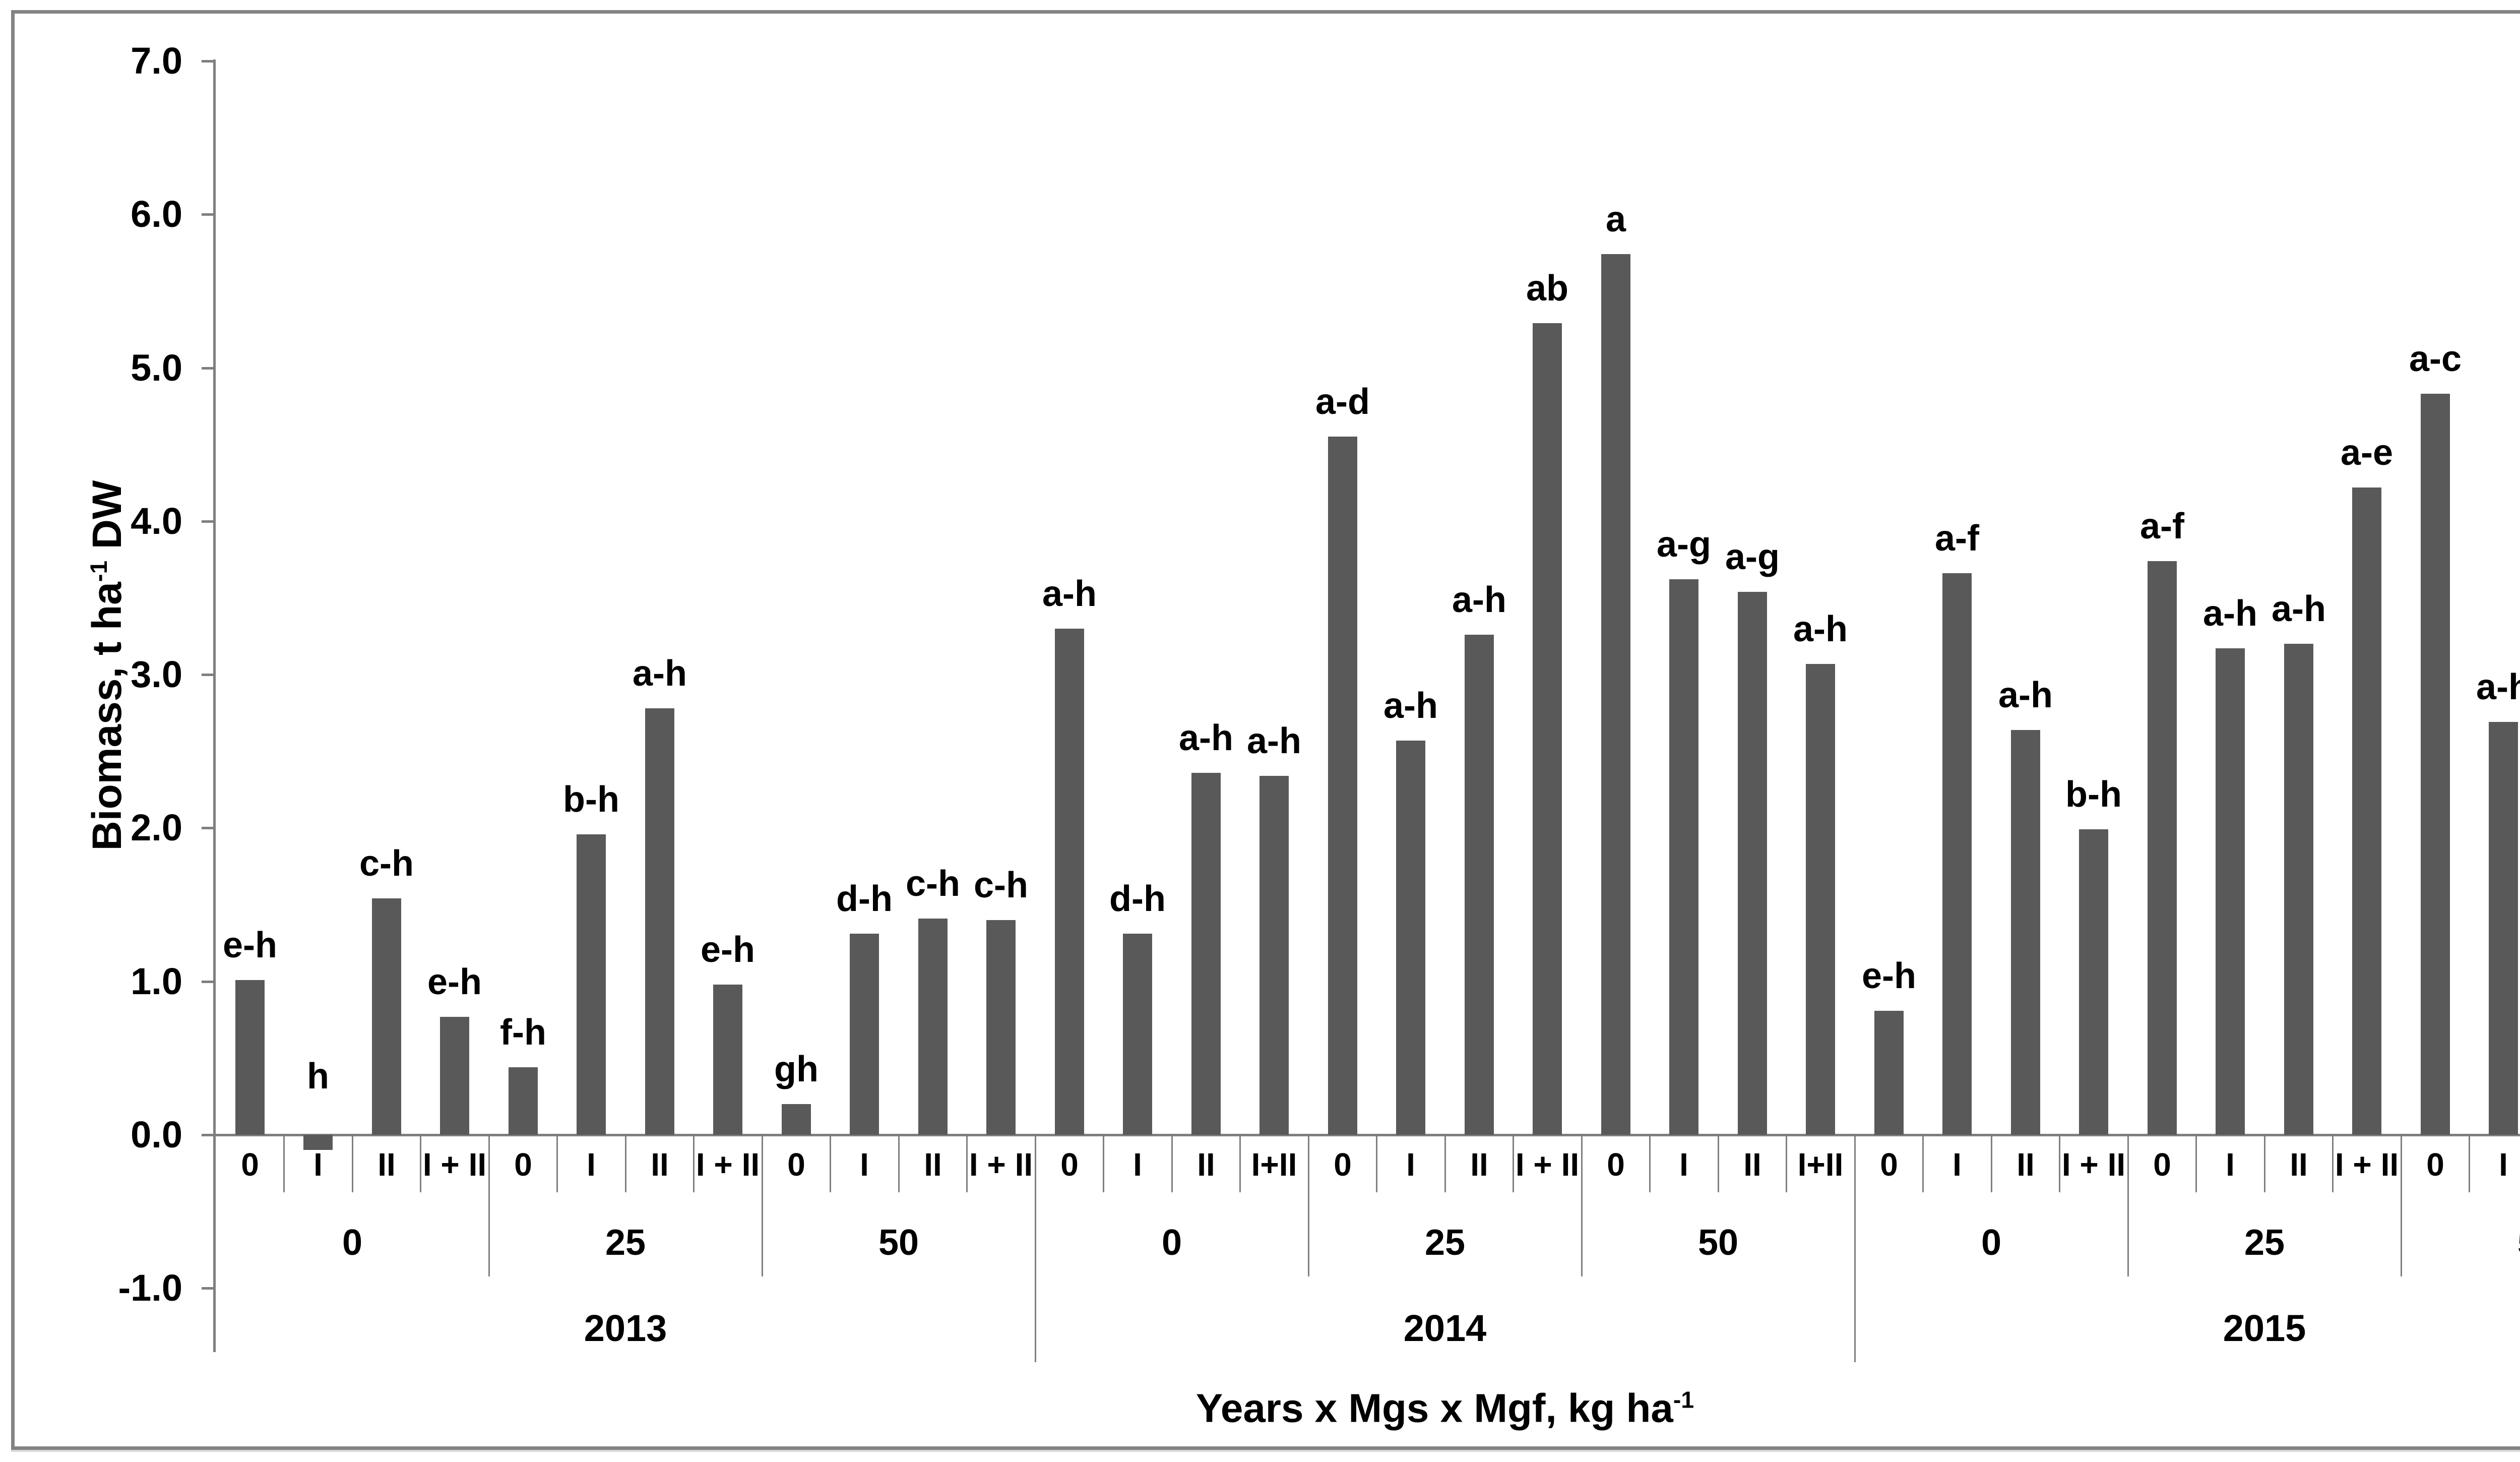  Describe the element at coordinates (156, 674) in the screenshot. I see `y-tick-label: 3.0` at that location.